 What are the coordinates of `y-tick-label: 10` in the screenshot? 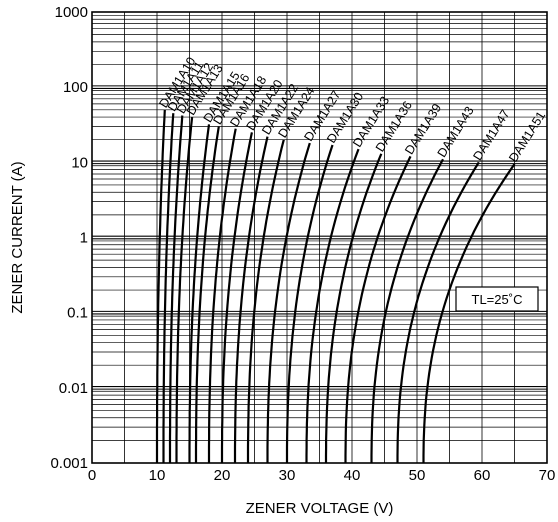 It's located at (79, 162).